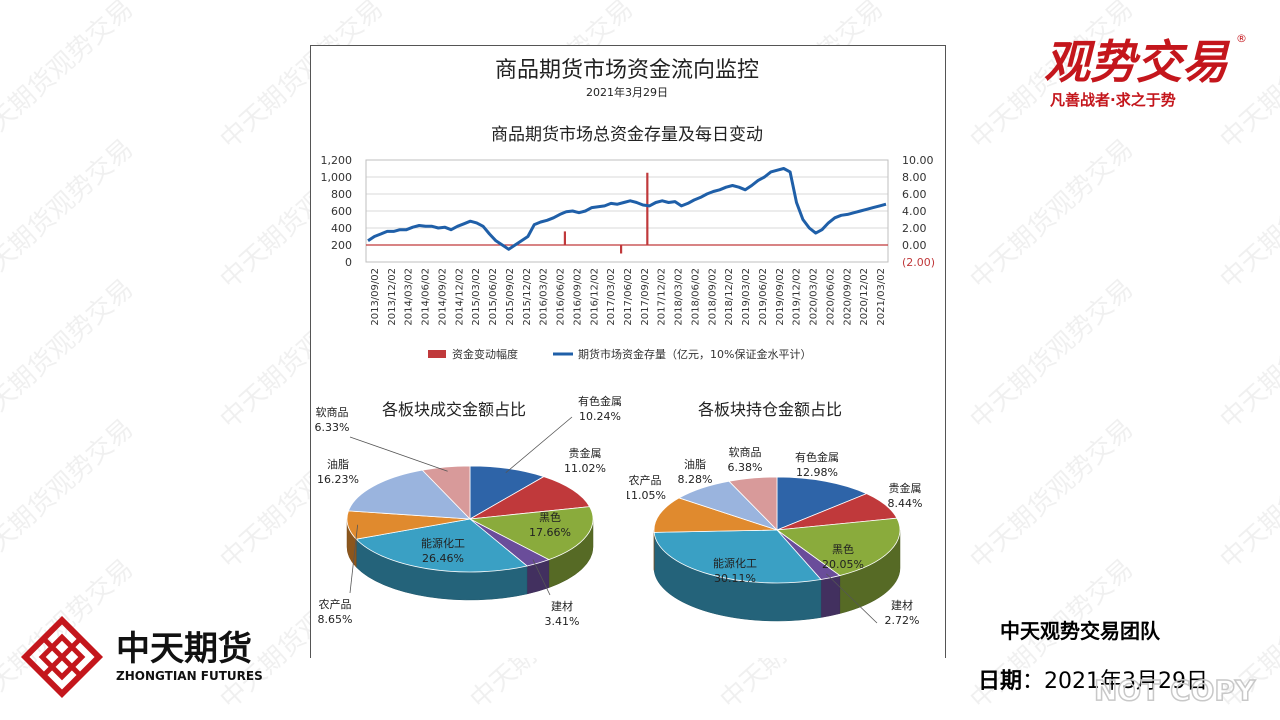 This screenshot has height=720, width=1280. I want to click on x-tick: 2014/12/02, so click(459, 297).